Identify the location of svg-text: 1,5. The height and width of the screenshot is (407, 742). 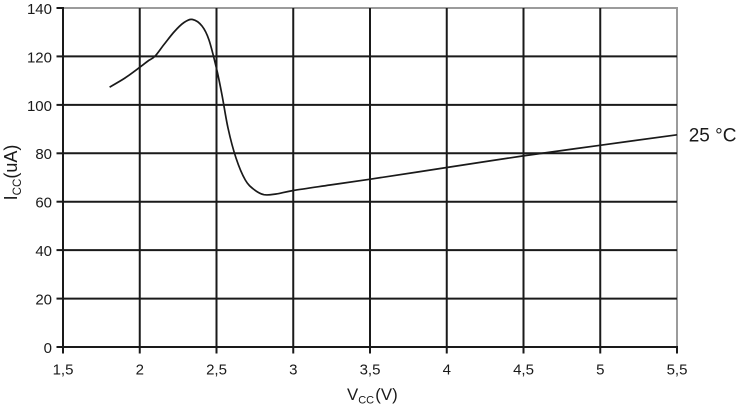
(63, 369).